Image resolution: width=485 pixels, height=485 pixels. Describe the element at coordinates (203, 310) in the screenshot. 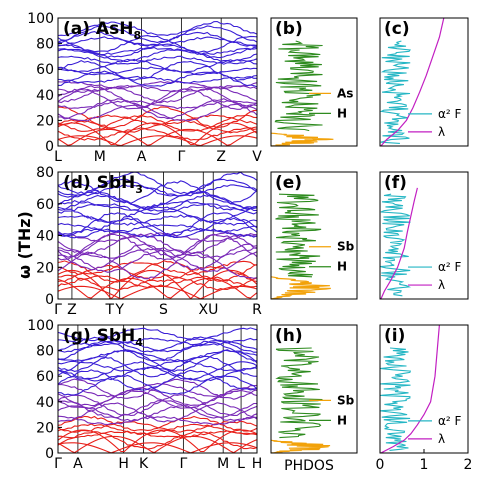

I see `kpoint-label: X` at that location.